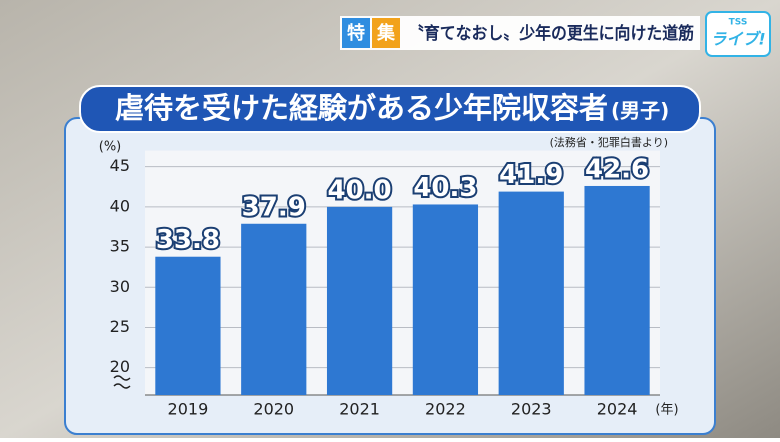 This screenshot has width=780, height=442. I want to click on source: (法務省・犯罪白書より), so click(609, 142).